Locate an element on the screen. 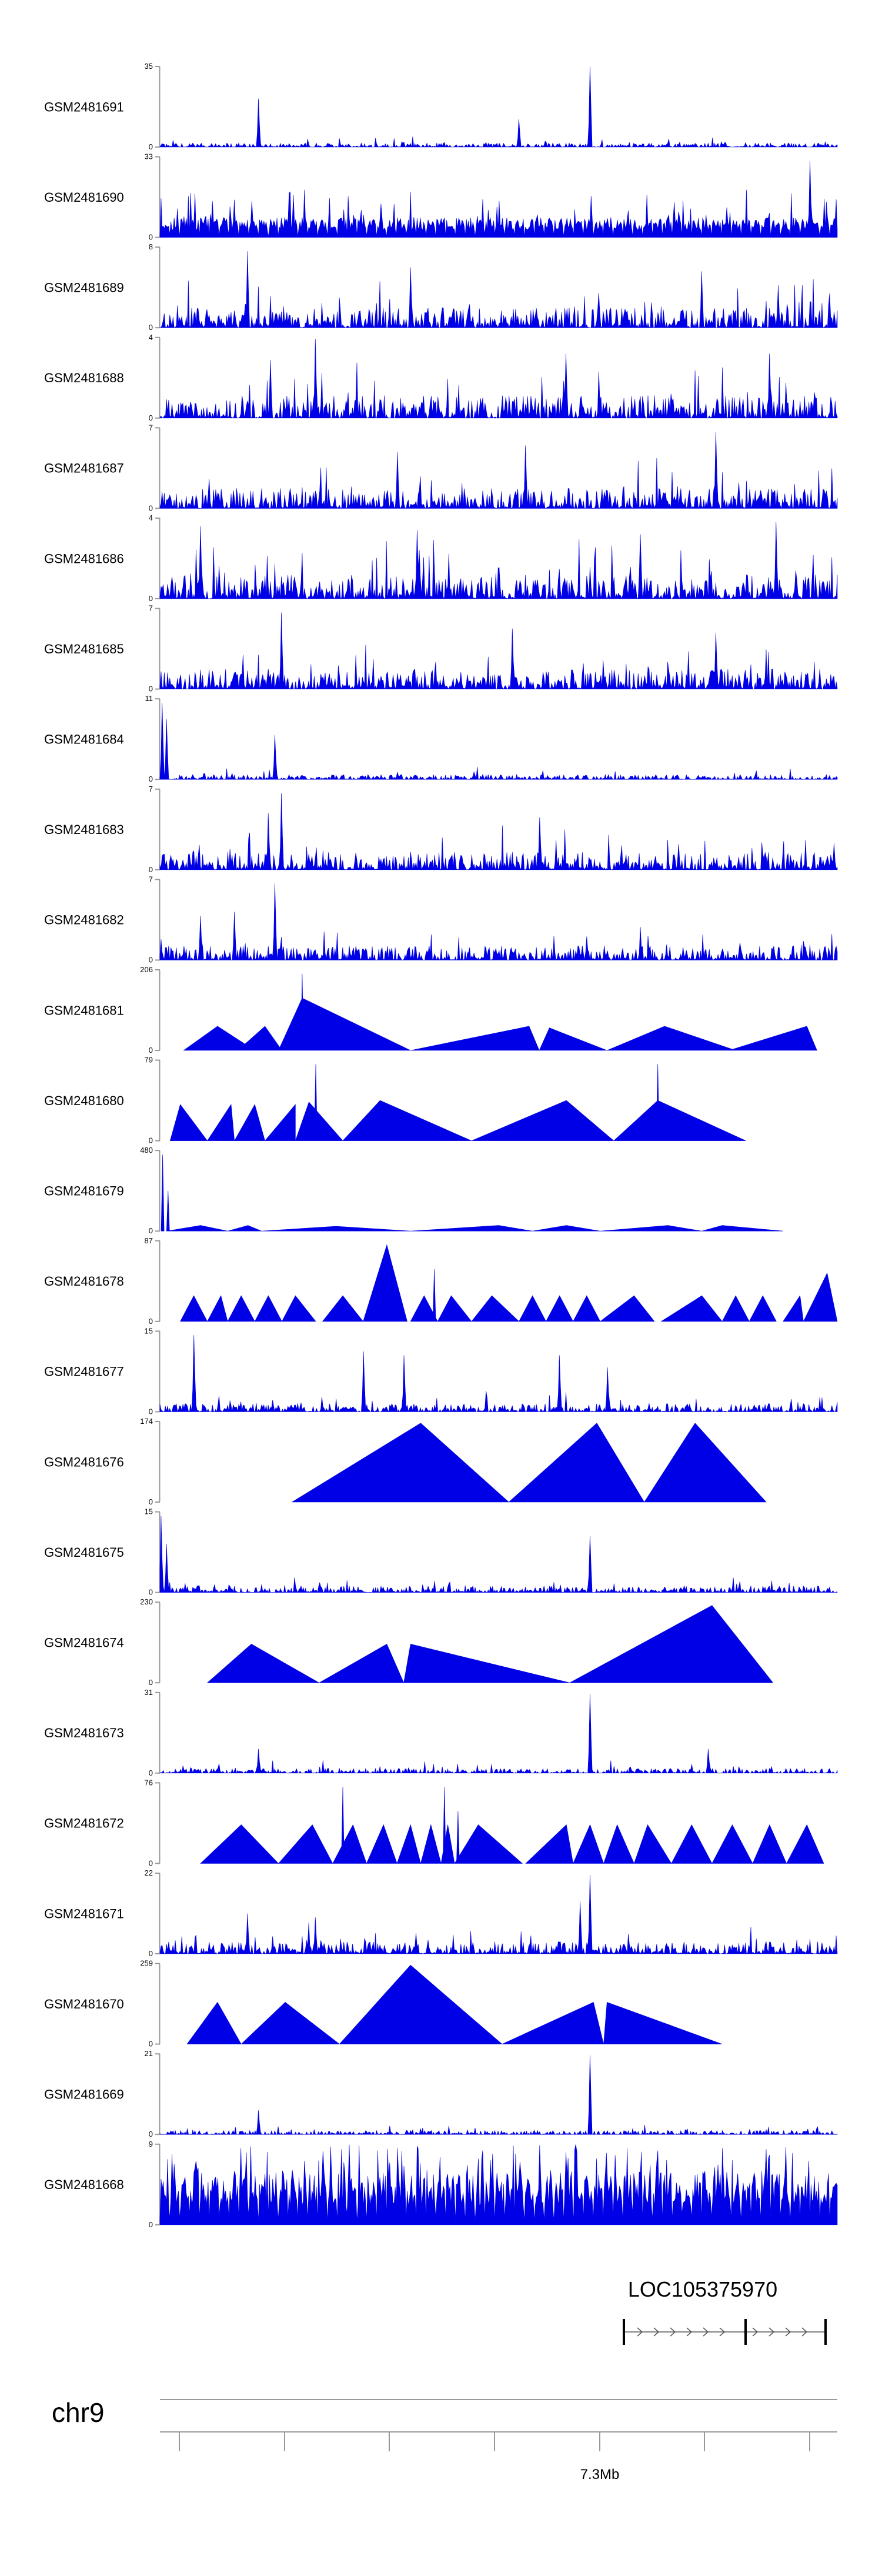  track-GSM2481690: GSM2481690 33 0 is located at coordinates (441, 197).